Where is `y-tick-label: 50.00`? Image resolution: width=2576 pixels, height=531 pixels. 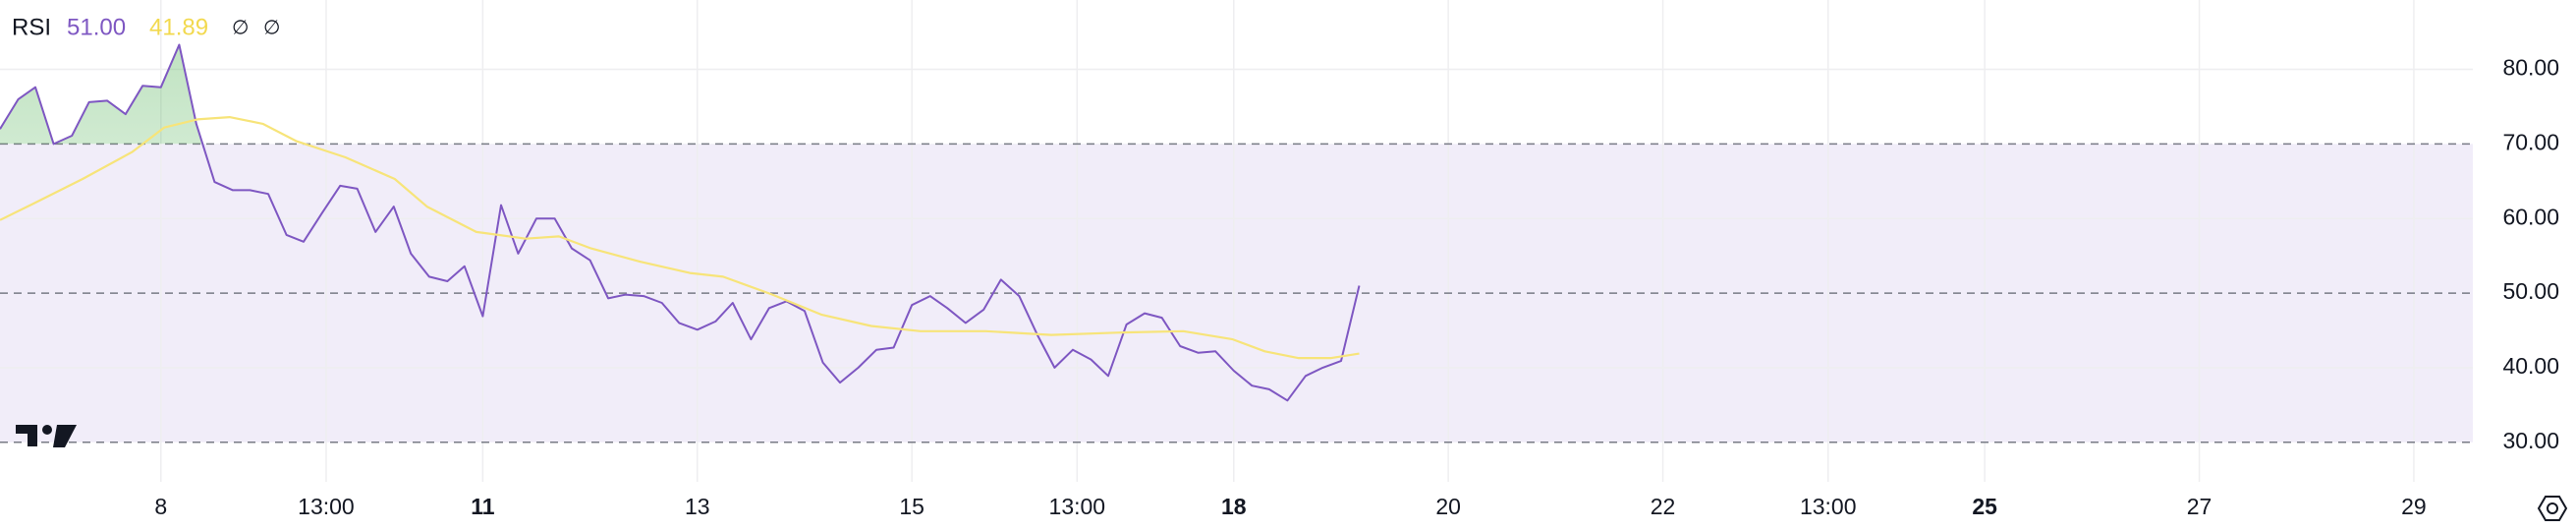 y-tick-label: 50.00 is located at coordinates (2530, 291).